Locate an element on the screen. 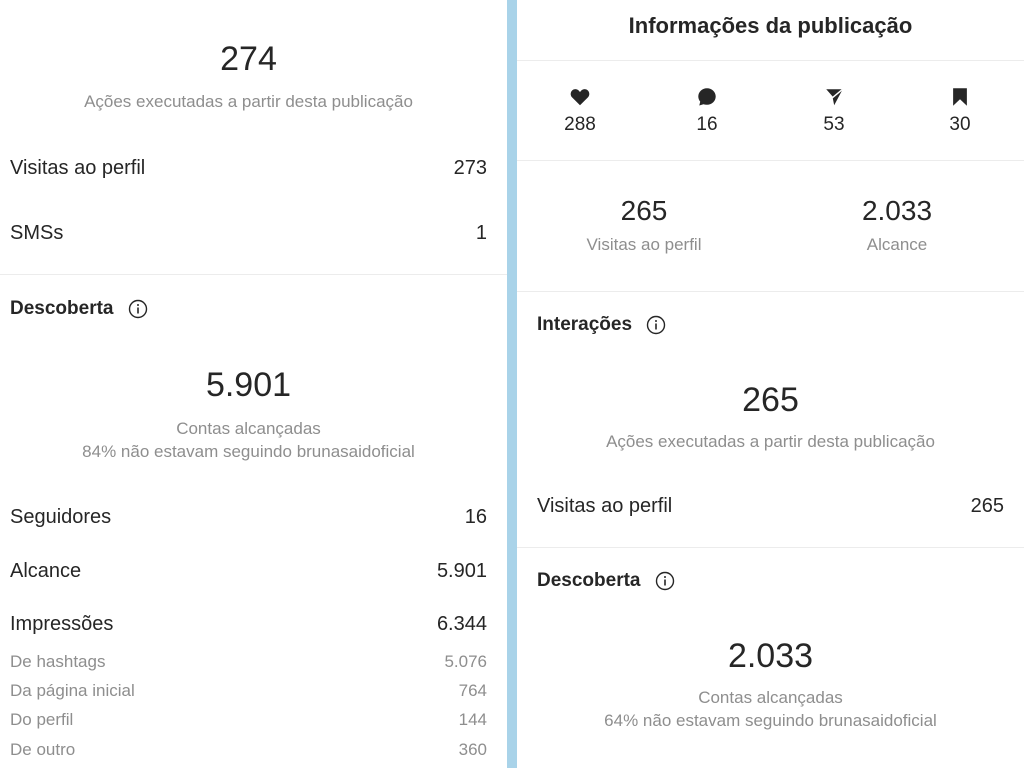 The image size is (1024, 768). row-from-profile: Do perfil 144 is located at coordinates (248, 720).